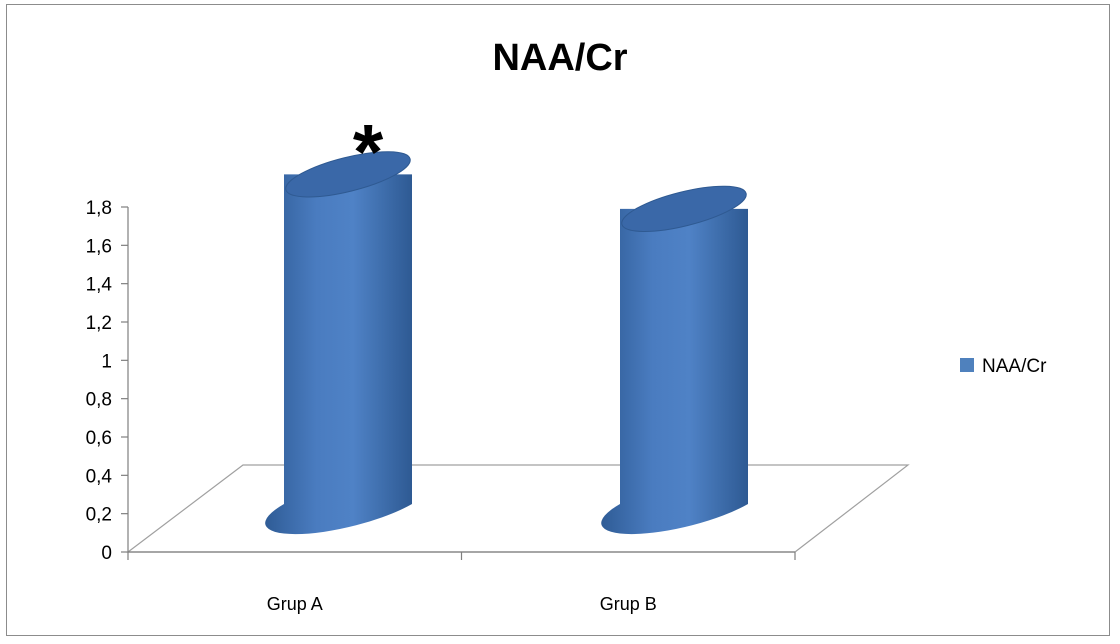 The height and width of the screenshot is (644, 1120). I want to click on y-tick-label: 1,6, so click(99, 246).